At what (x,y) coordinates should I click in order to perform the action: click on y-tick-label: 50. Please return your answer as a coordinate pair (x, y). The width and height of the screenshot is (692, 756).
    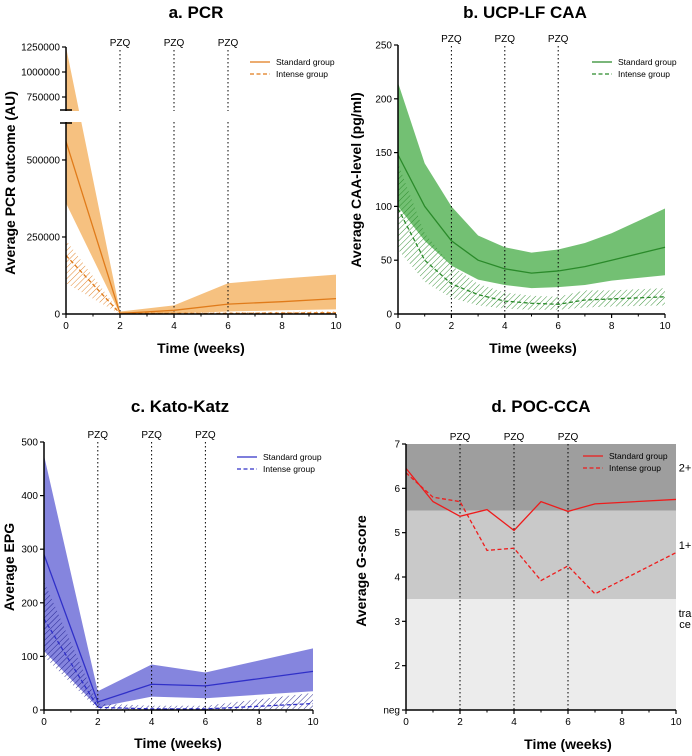
    Looking at the image, I should click on (387, 261).